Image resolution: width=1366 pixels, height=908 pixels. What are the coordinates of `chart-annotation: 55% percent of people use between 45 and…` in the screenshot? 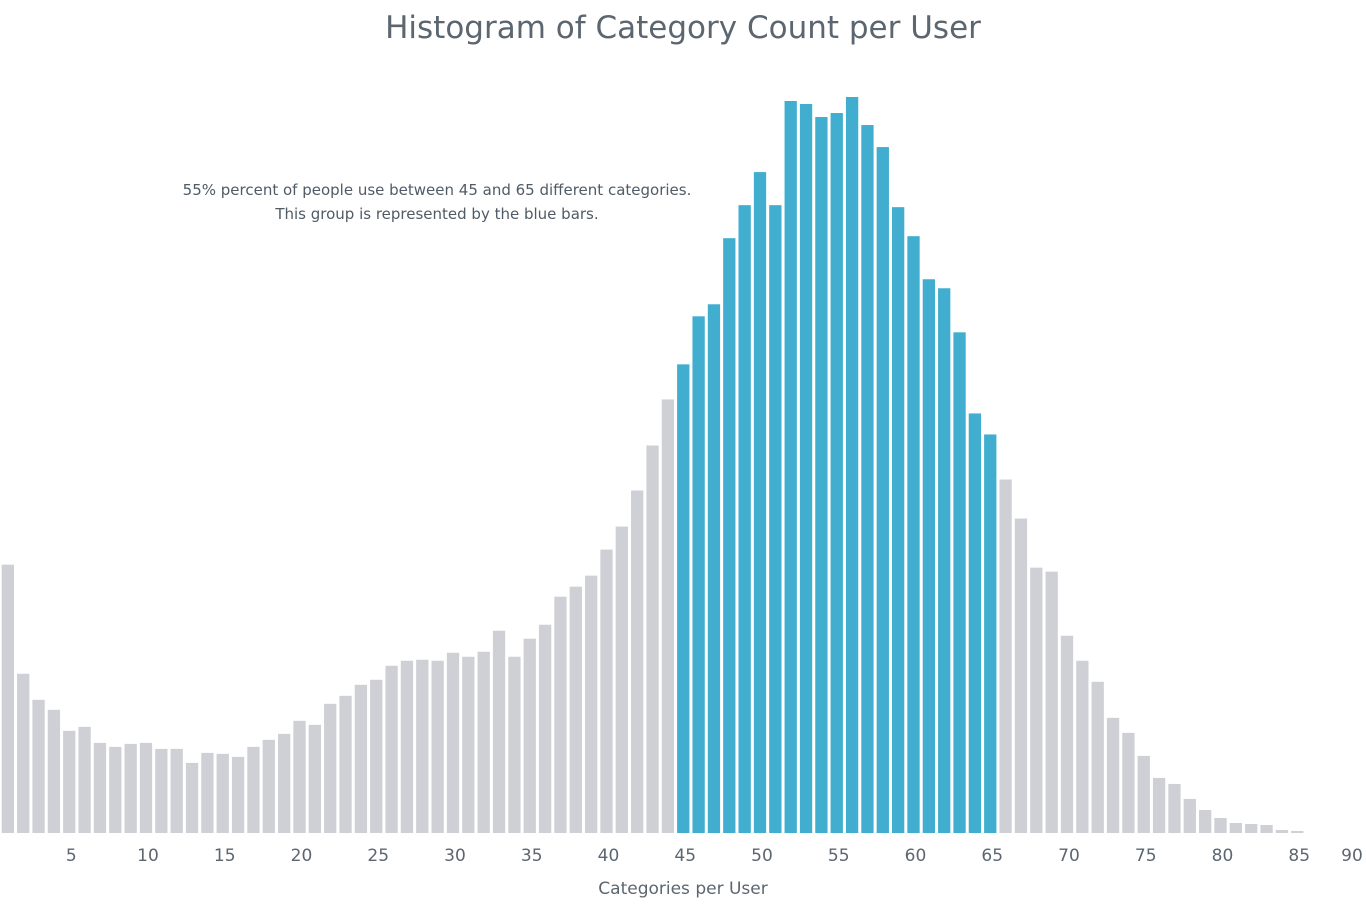 It's located at (437, 202).